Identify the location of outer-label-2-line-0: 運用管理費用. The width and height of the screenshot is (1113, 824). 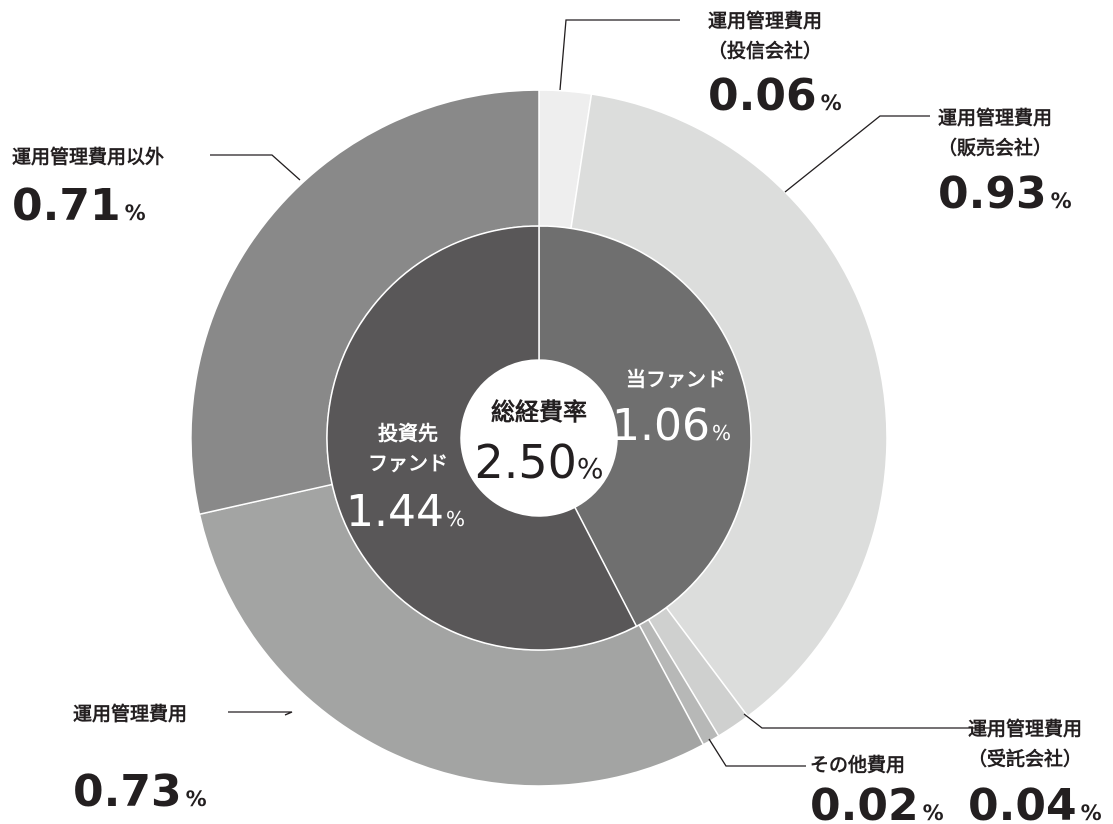
(1025, 728).